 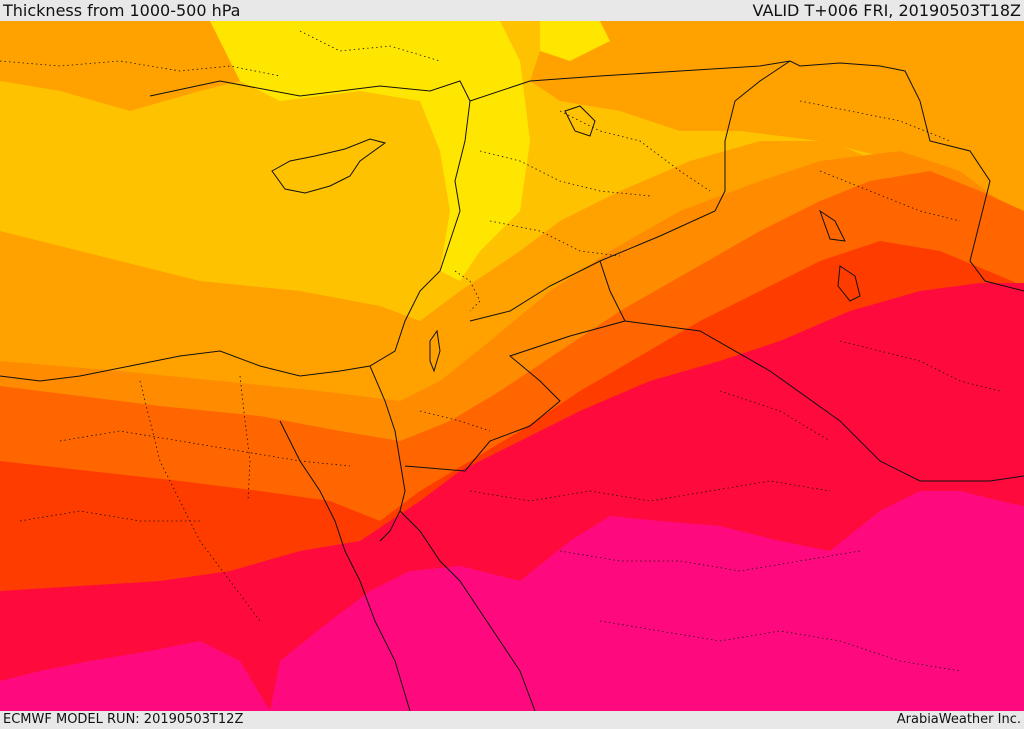 I want to click on red-sea-east, so click(x=467, y=610).